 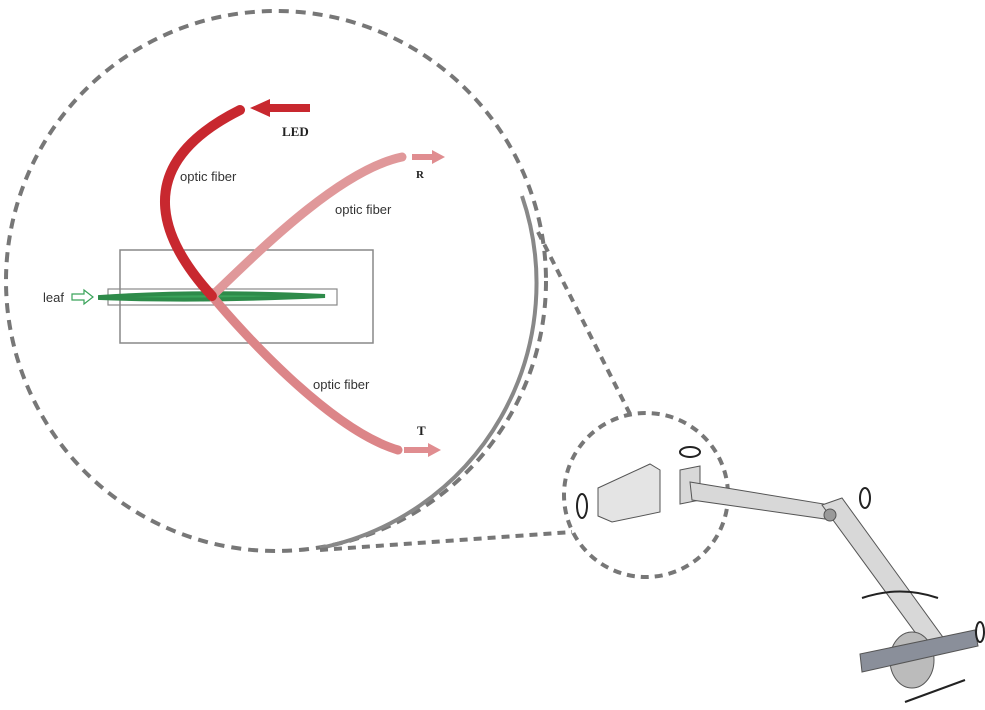 What do you see at coordinates (788, 576) in the screenshot?
I see `robot-arm` at bounding box center [788, 576].